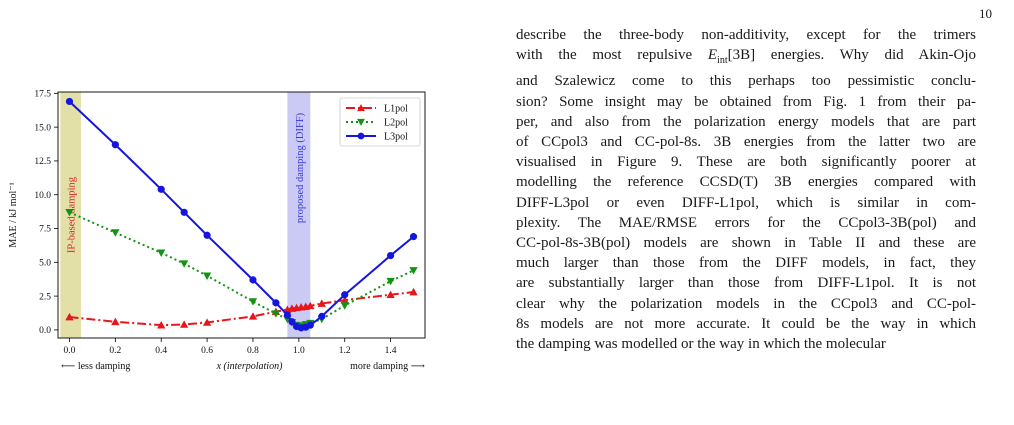  What do you see at coordinates (95, 366) in the screenshot?
I see `x-axis-left-label: ⟵ less damping` at bounding box center [95, 366].